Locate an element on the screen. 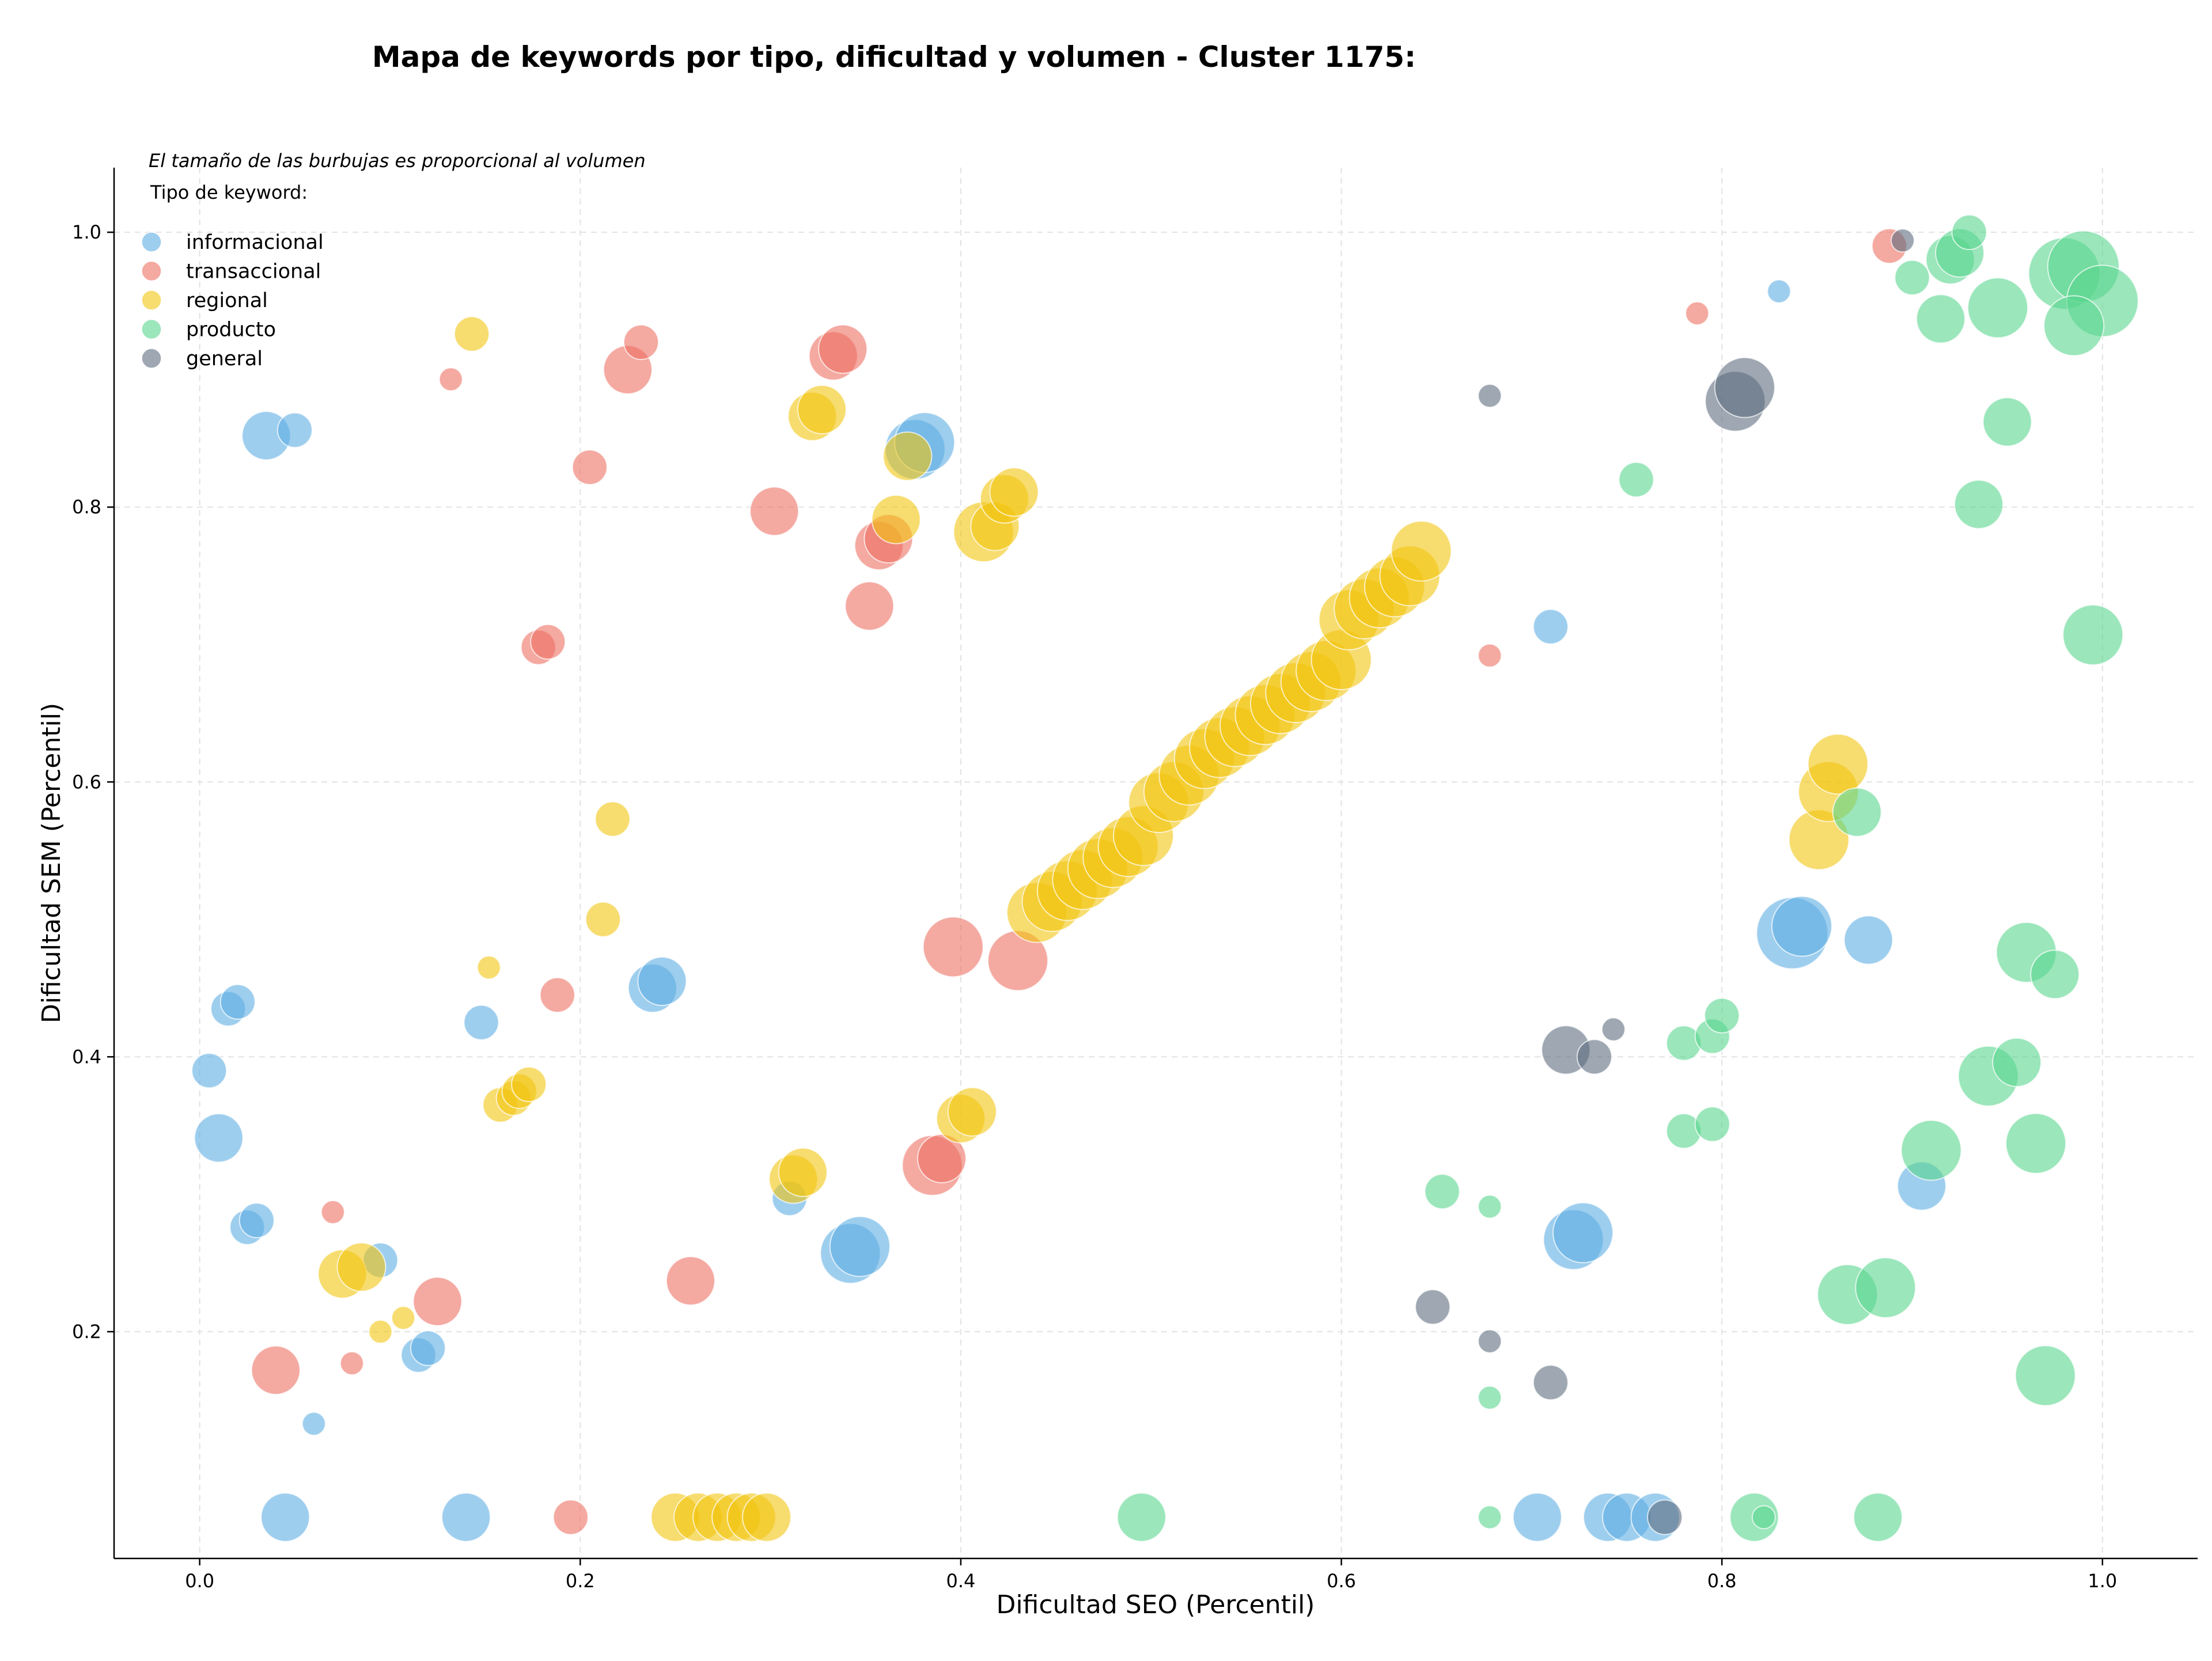 The width and height of the screenshot is (2212, 1661). legend-label-regional: regional is located at coordinates (227, 300).